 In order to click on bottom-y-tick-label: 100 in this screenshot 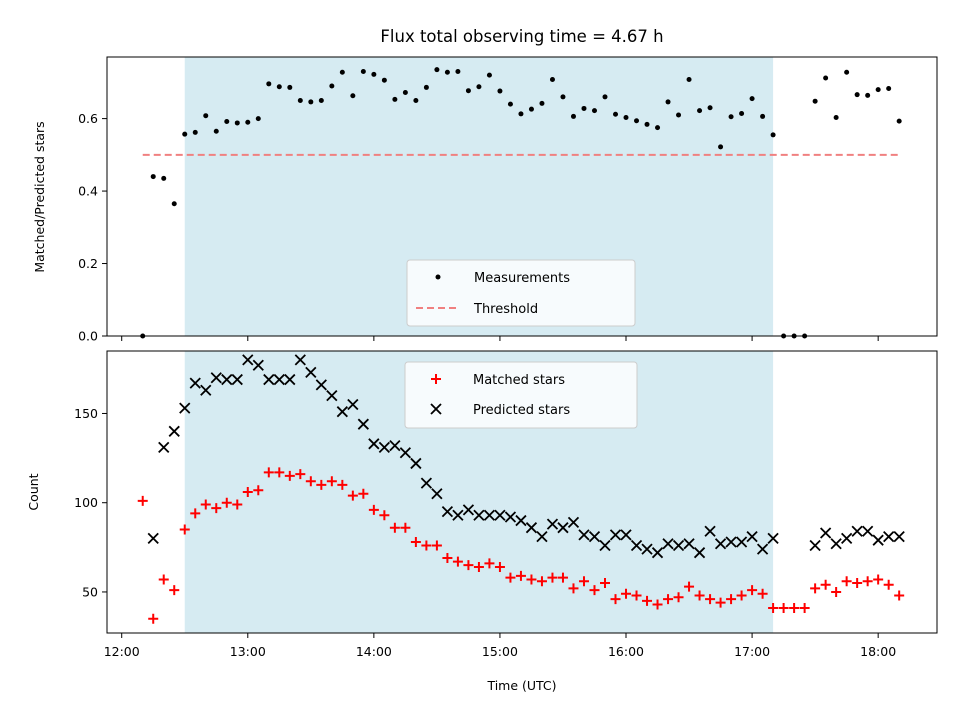, I will do `click(86, 502)`.